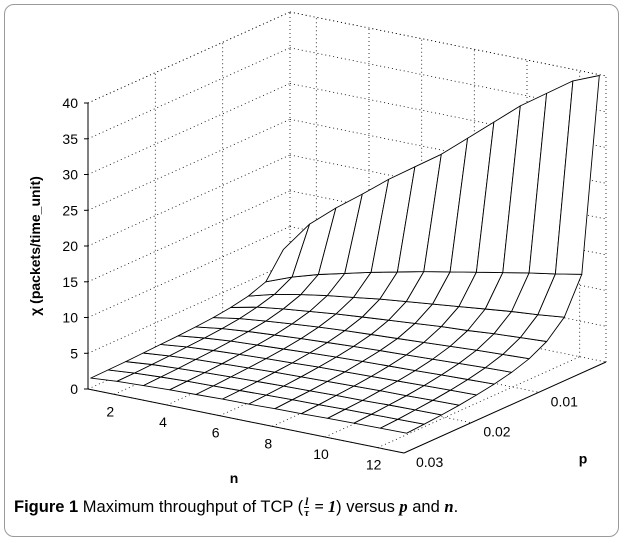  Describe the element at coordinates (216, 433) in the screenshot. I see `n-tick-label: 6` at that location.